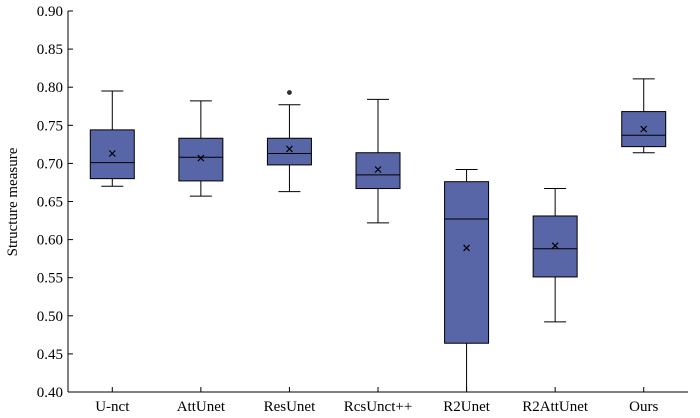  I want to click on x-tick-label: U-nct, so click(112, 407).